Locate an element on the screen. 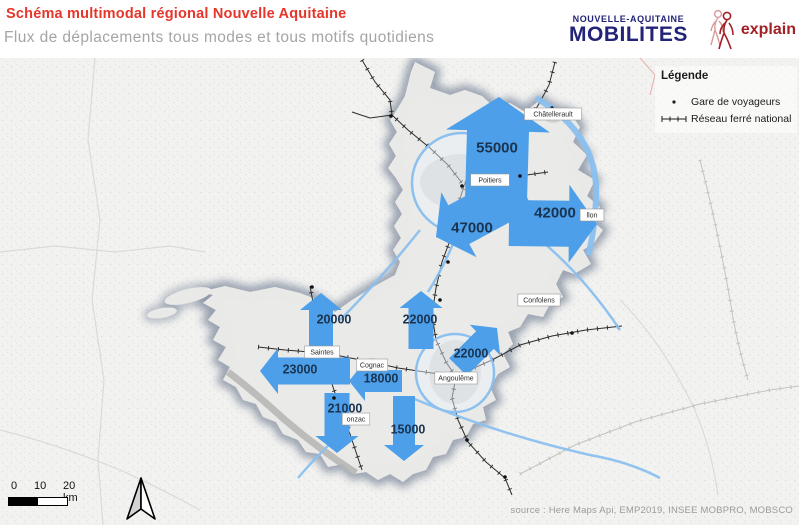  flow-value-label: 23000 is located at coordinates (300, 370).